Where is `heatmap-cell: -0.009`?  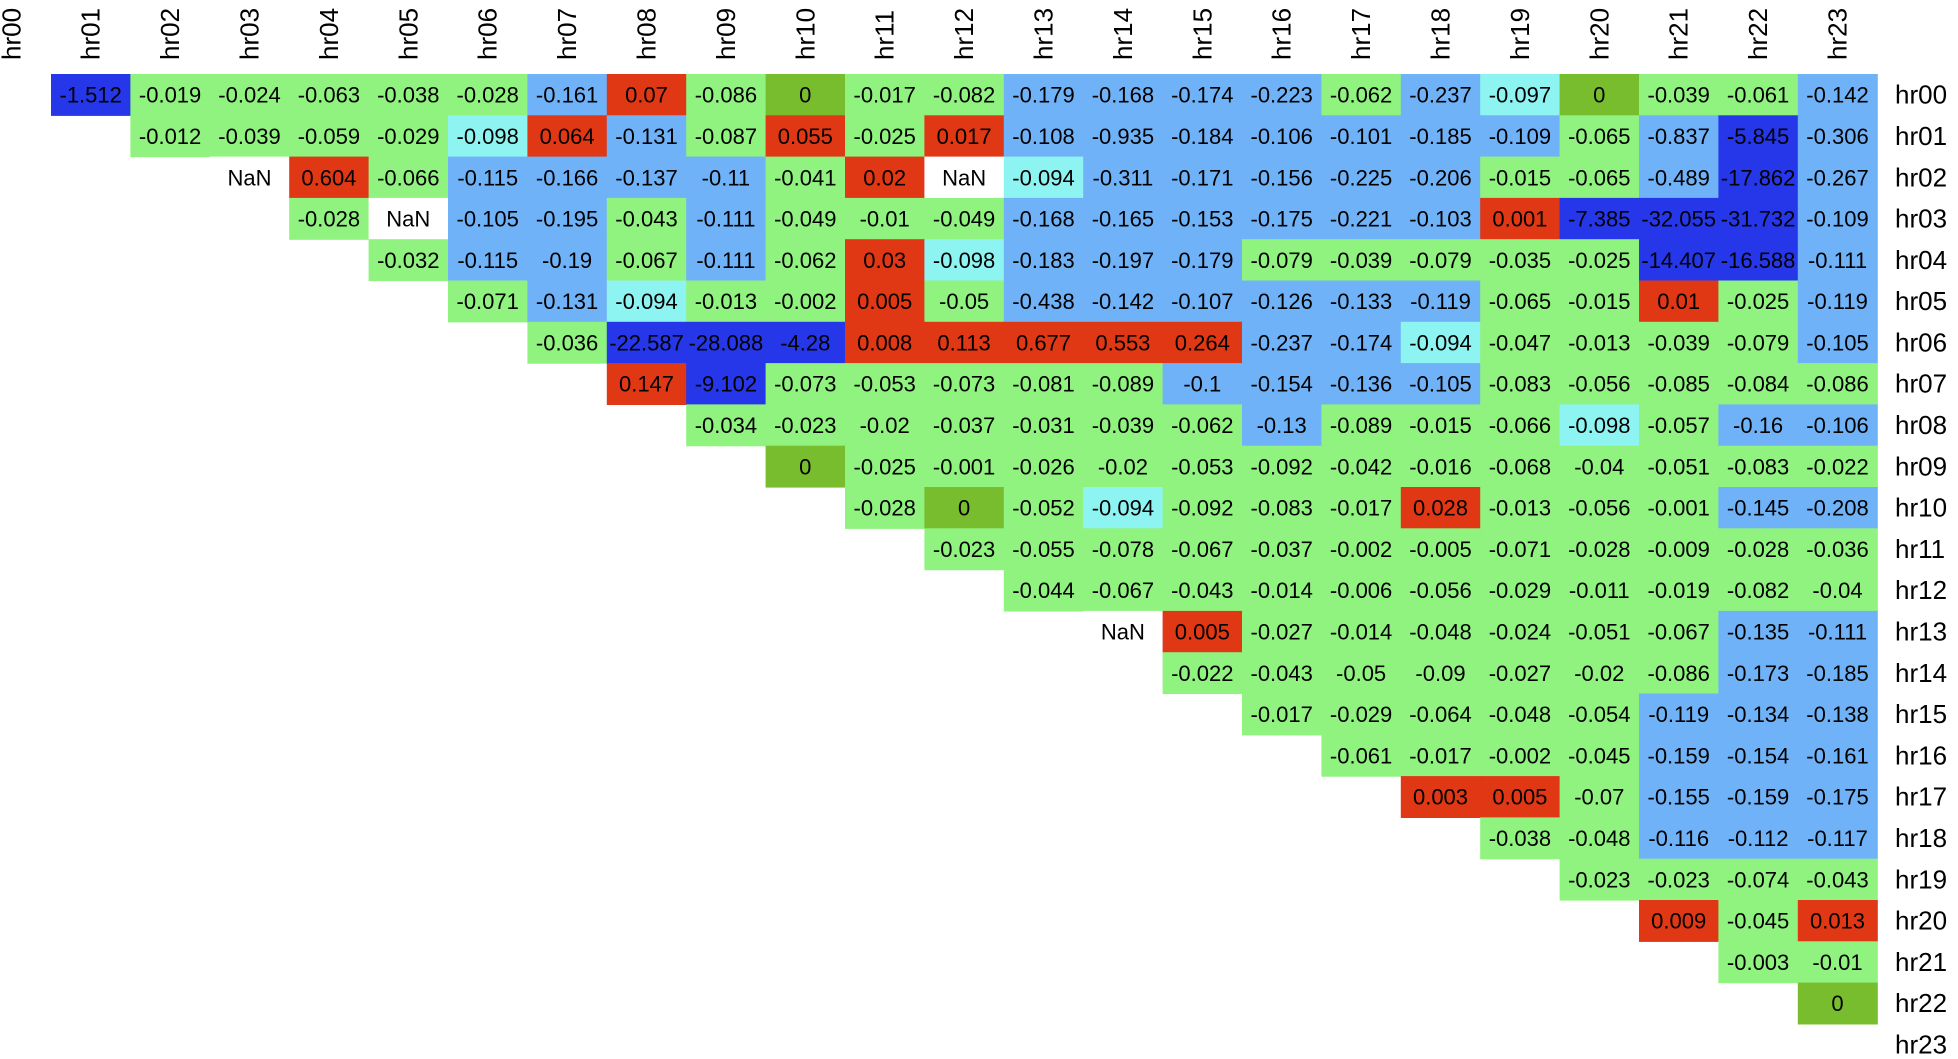
heatmap-cell: -0.009 is located at coordinates (1679, 549).